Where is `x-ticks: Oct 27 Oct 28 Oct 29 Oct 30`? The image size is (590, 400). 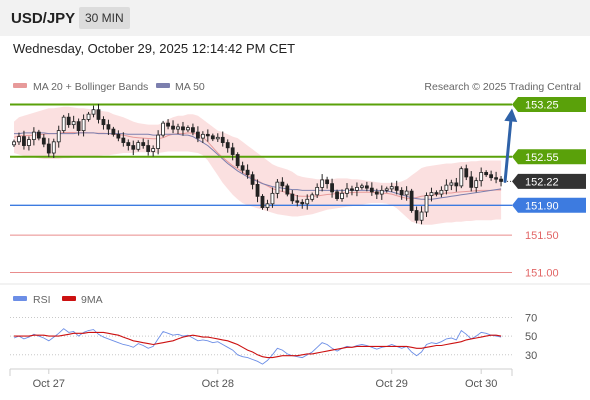 x-ticks: Oct 27 Oct 28 Oct 29 Oct 30 is located at coordinates (265, 379).